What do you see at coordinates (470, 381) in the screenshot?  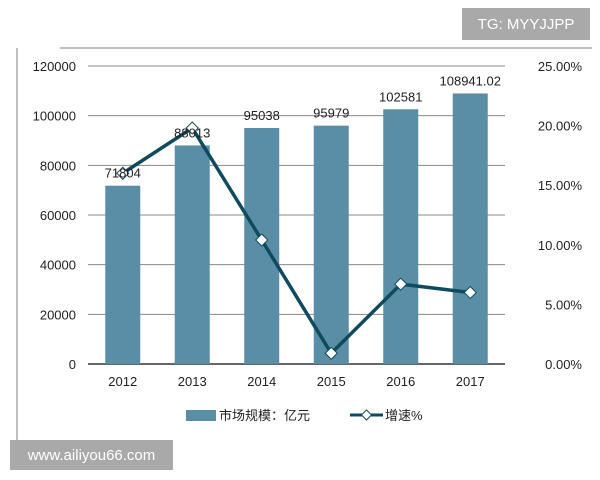 I see `x-tick: 2017` at bounding box center [470, 381].